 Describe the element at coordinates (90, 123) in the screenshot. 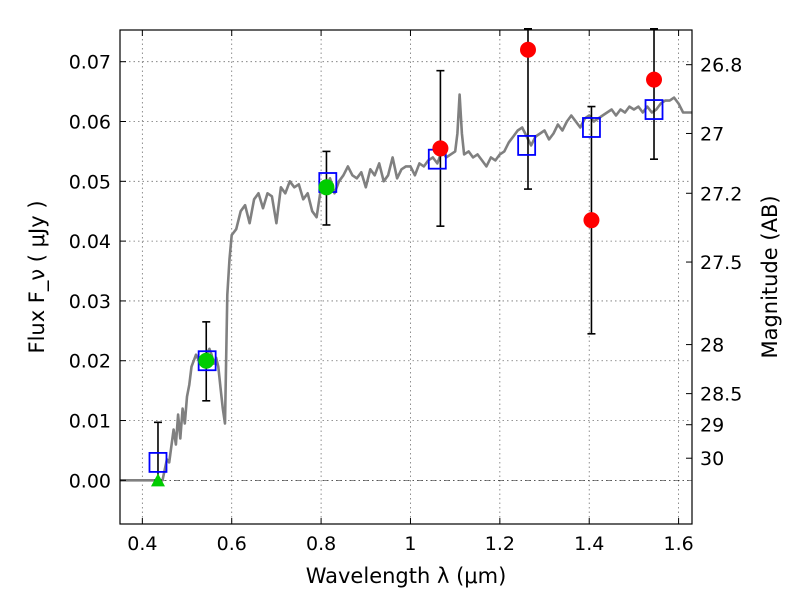

I see `y-tick-label: 0.06` at that location.